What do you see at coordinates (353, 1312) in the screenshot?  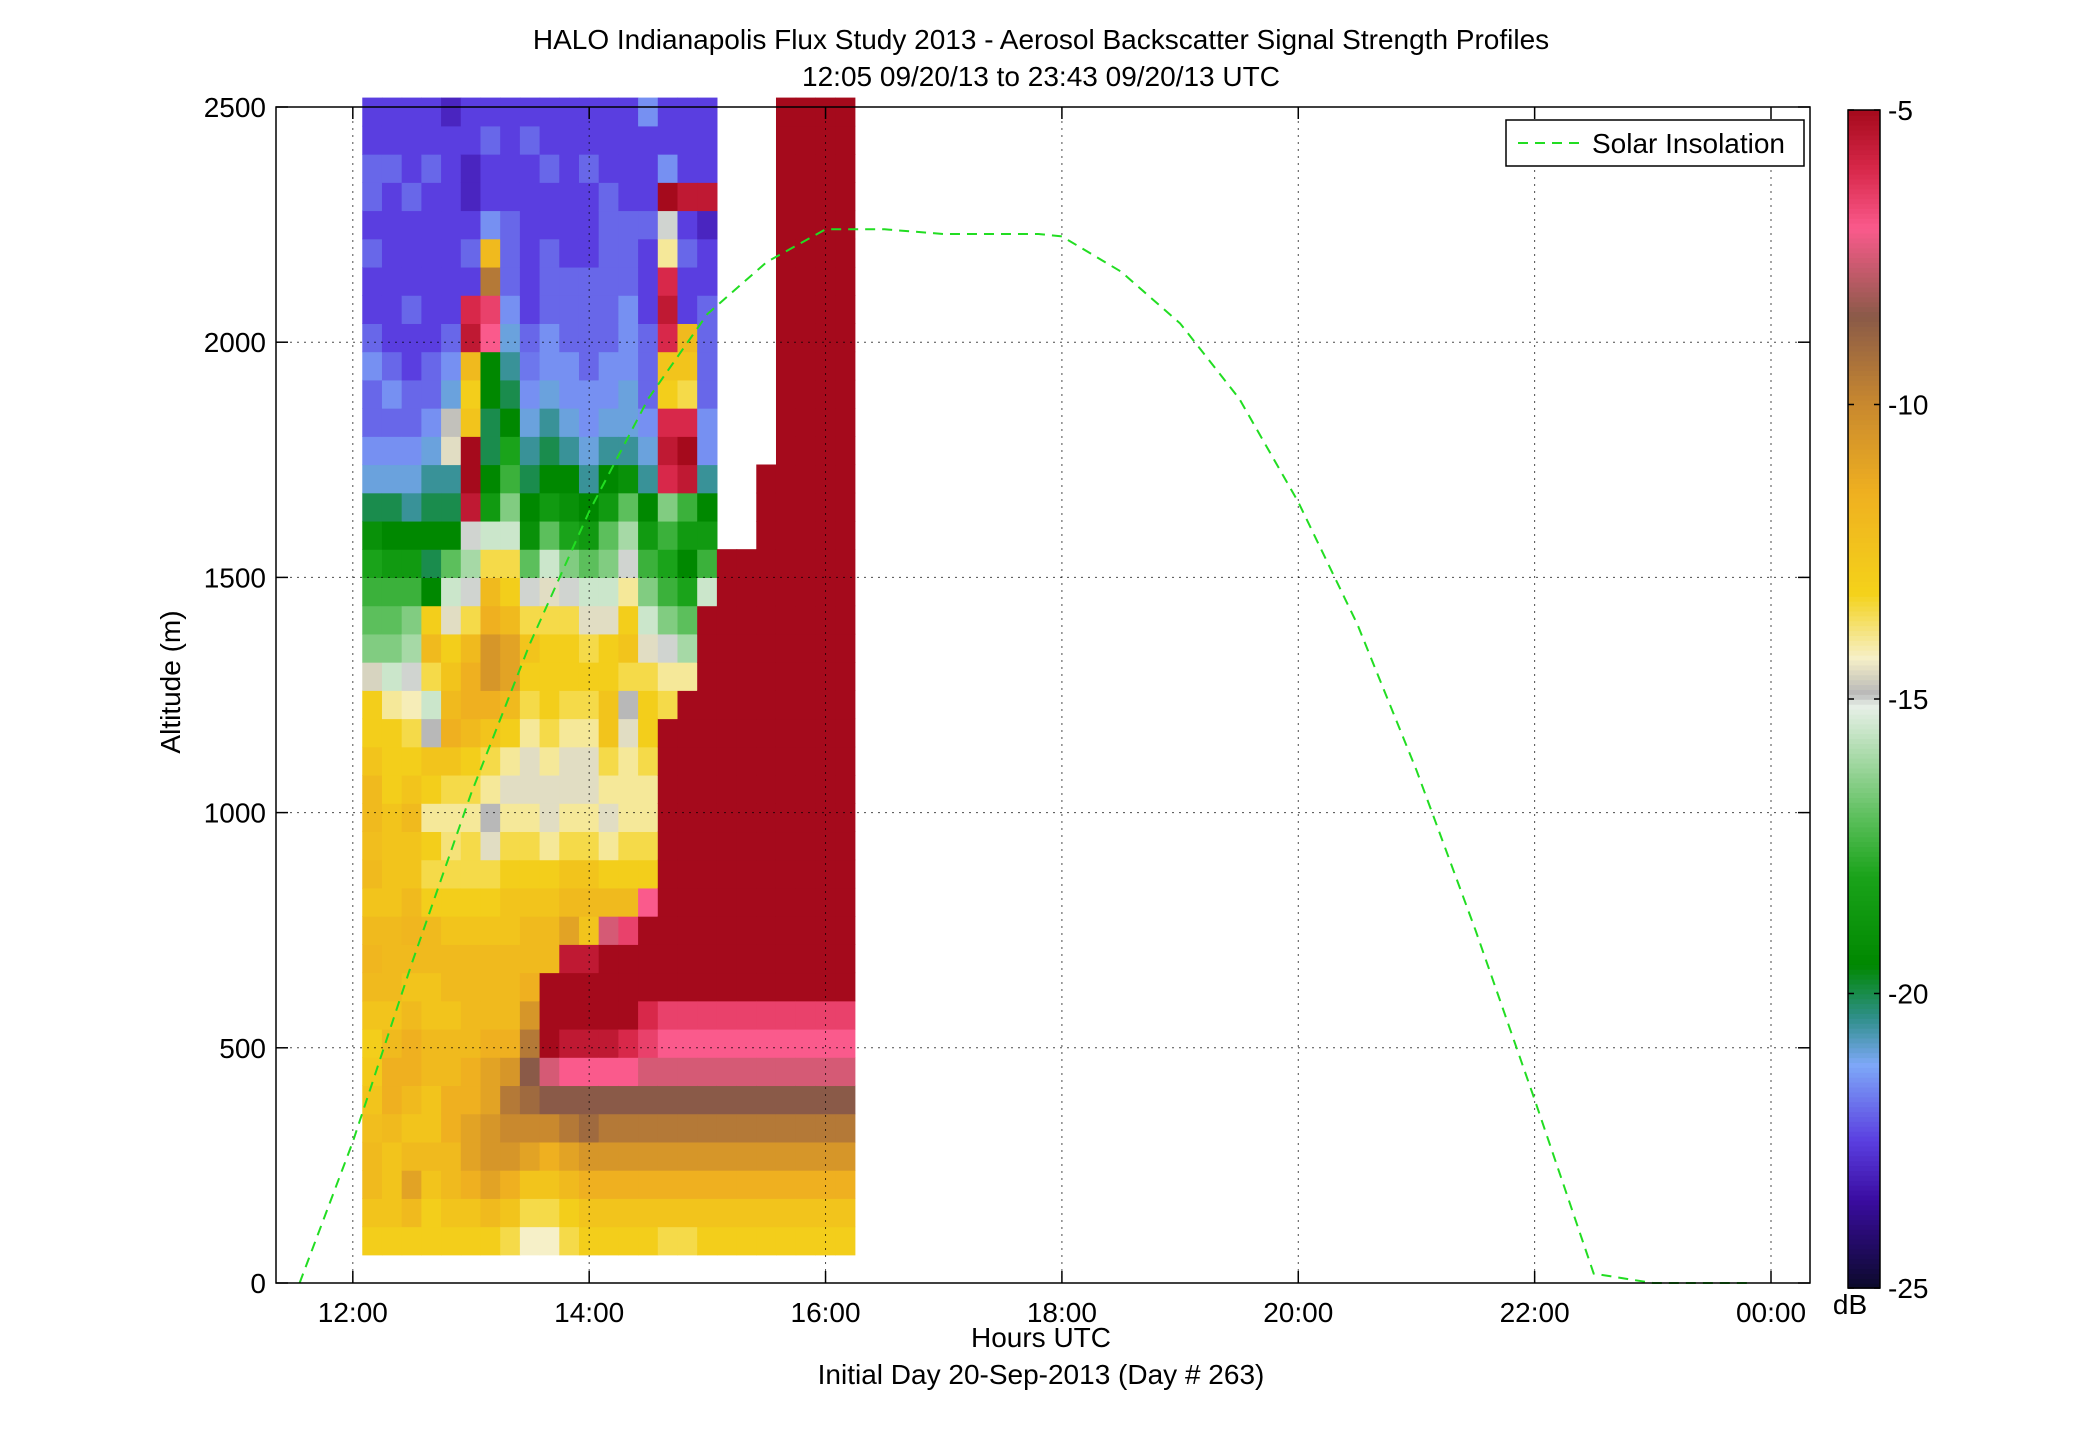 I see `x-tick-label: 12:00` at bounding box center [353, 1312].